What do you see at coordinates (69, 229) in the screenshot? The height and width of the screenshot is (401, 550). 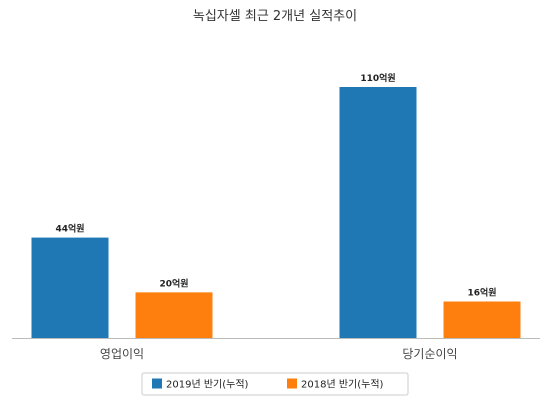 I see `data-label: 44억원` at bounding box center [69, 229].